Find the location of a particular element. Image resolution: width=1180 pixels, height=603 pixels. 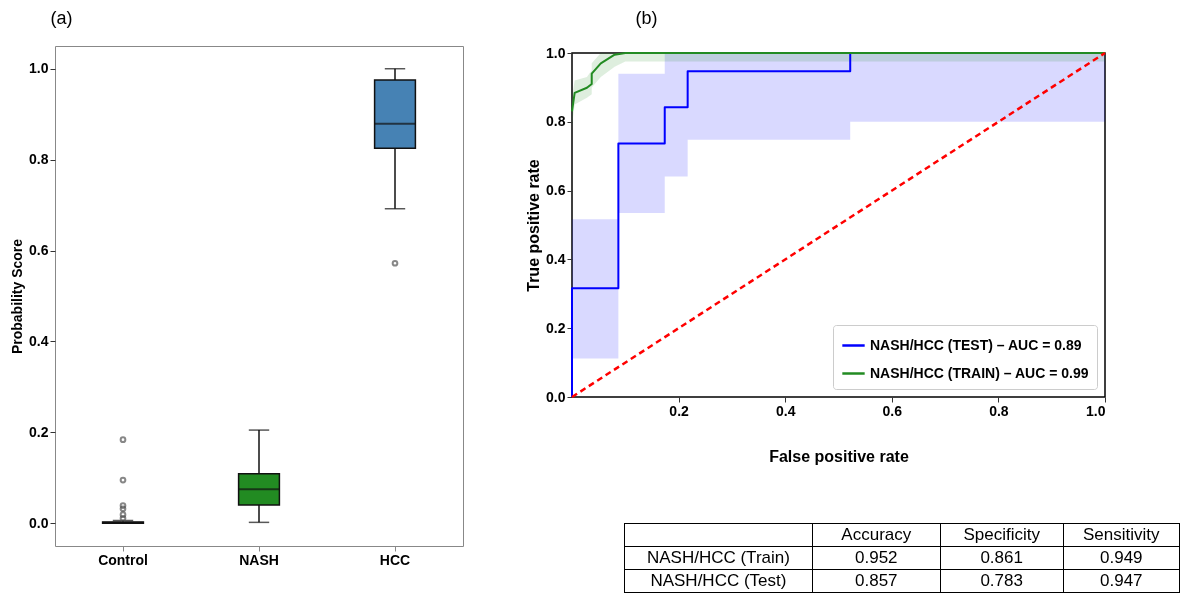

text: NASH/HCC (Test) is located at coordinates (718, 581).